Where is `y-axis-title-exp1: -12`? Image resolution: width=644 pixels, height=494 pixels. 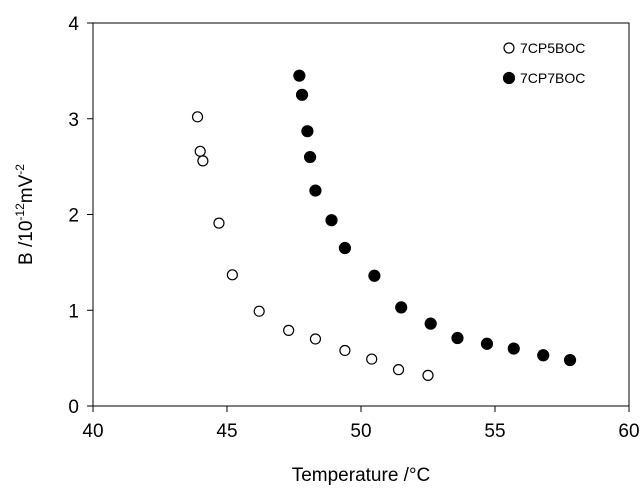
y-axis-title-exp1: -12 is located at coordinates (20, 212).